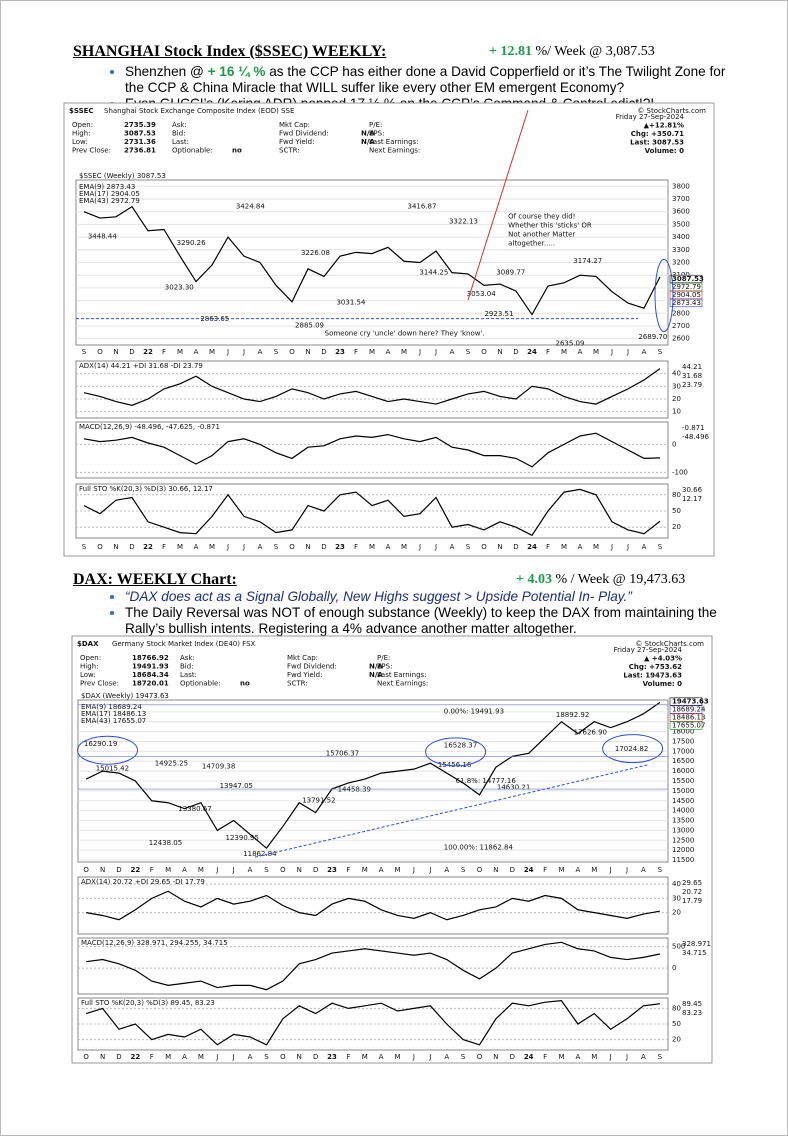  I want to click on note: Not another Matter, so click(541, 234).